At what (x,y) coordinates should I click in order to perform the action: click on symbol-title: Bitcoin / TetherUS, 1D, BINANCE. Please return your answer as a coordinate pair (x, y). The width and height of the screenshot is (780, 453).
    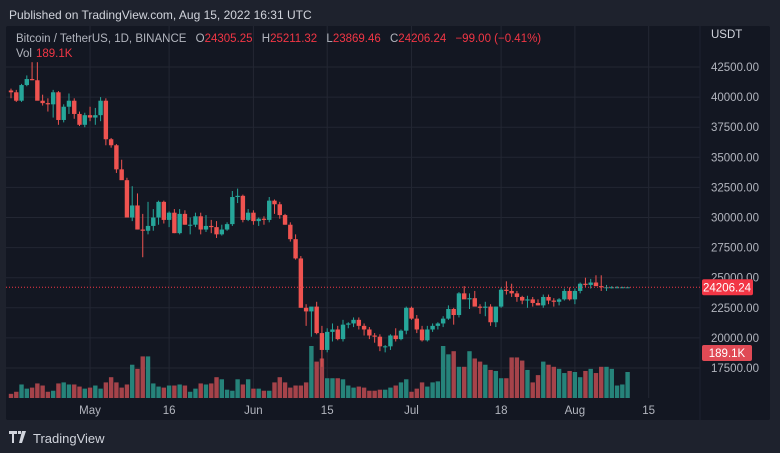
    Looking at the image, I should click on (101, 39).